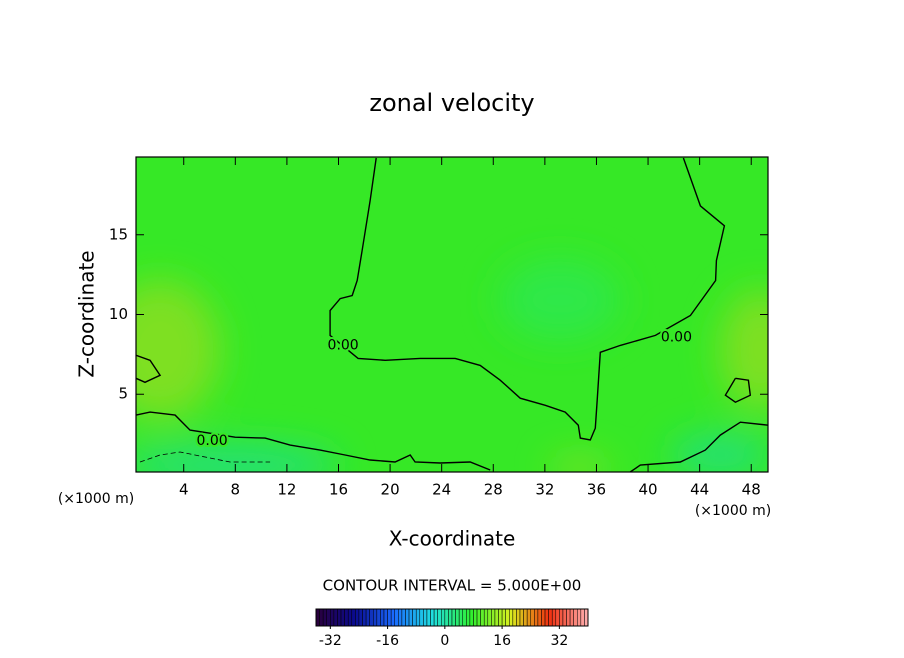 Image resolution: width=904 pixels, height=658 pixels. I want to click on x-tick-label: 16, so click(338, 490).